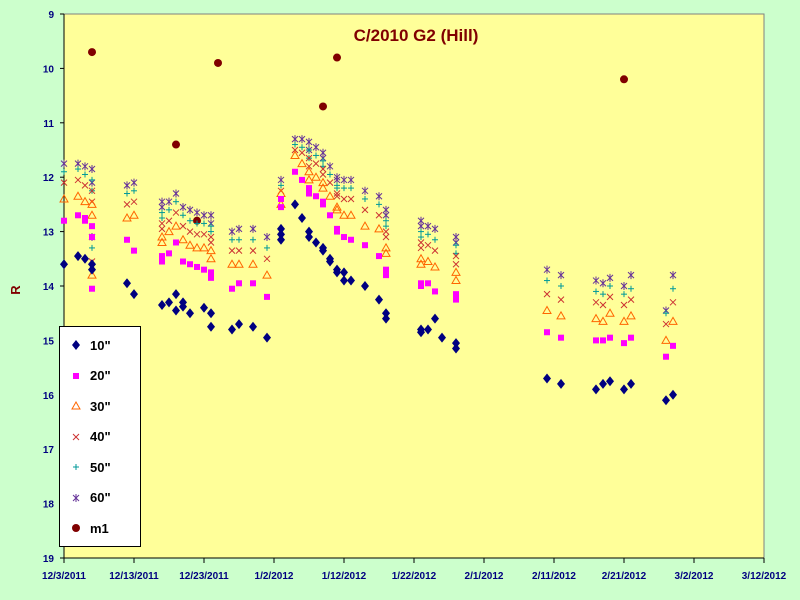 This screenshot has width=800, height=600. Describe the element at coordinates (49, 233) in the screenshot. I see `y-tick-label: 13` at that location.